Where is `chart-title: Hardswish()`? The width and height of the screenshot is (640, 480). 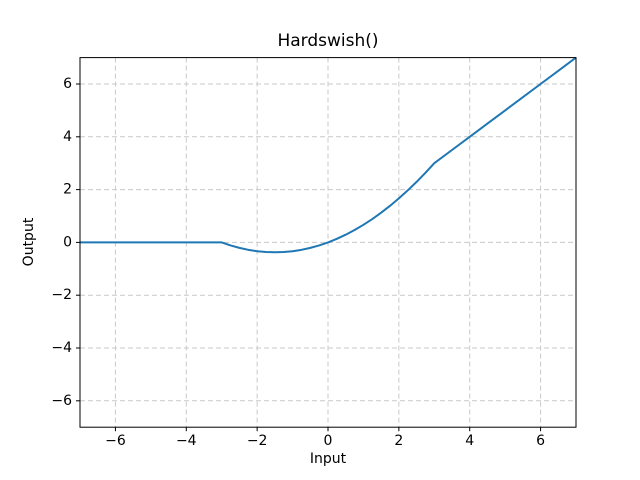
chart-title: Hardswish() is located at coordinates (328, 41).